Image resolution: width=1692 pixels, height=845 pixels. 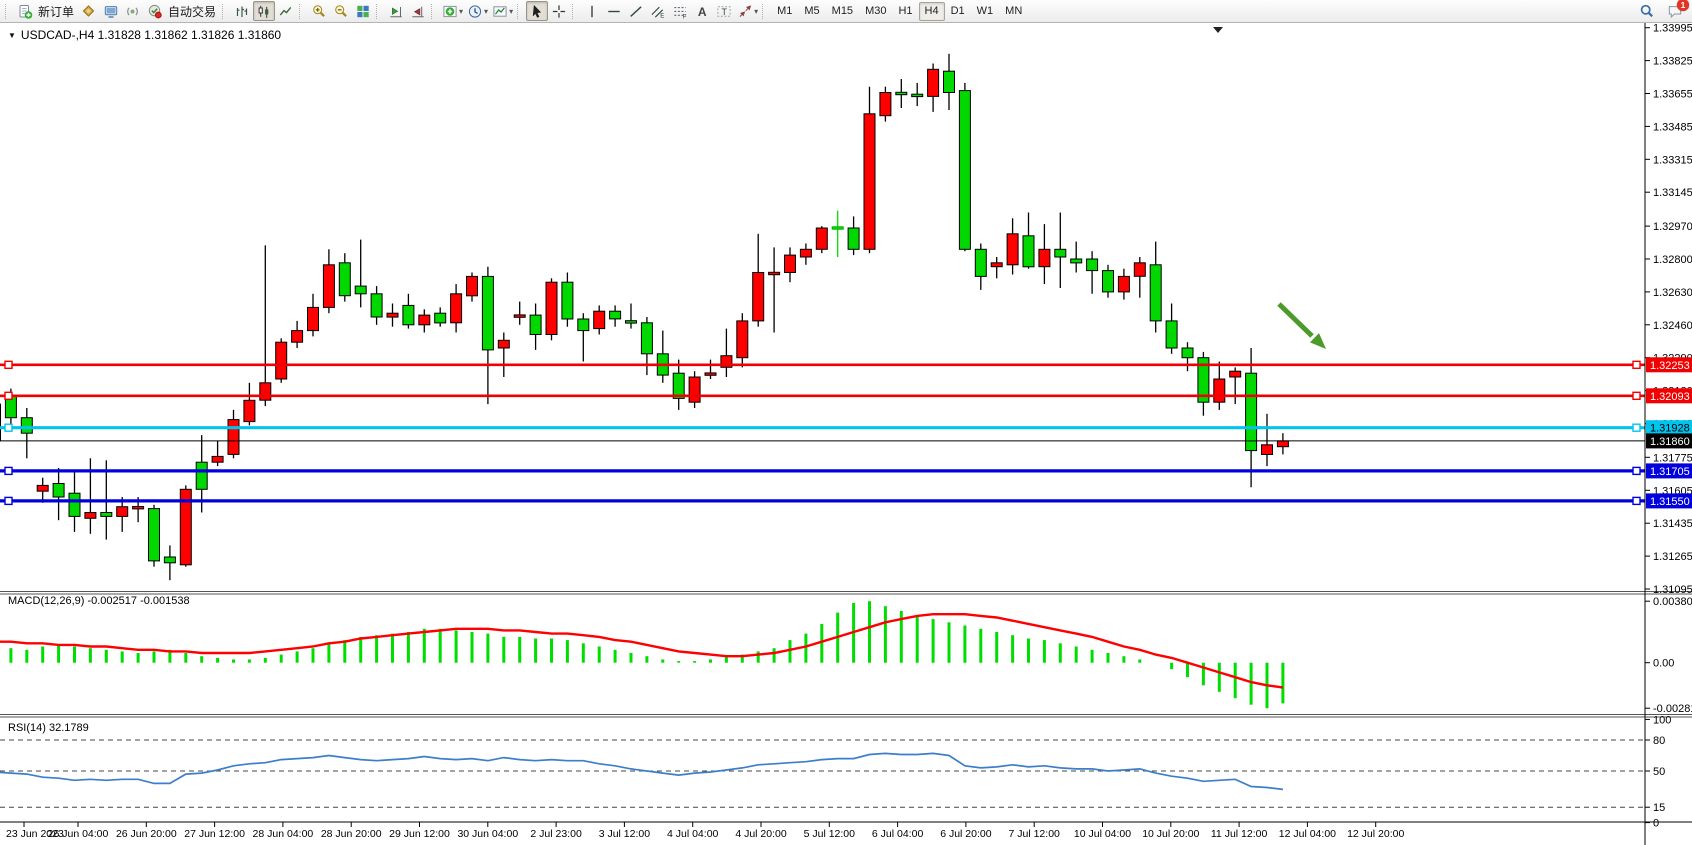 I want to click on ohlc-collapse-icon: ▼, so click(x=12, y=35).